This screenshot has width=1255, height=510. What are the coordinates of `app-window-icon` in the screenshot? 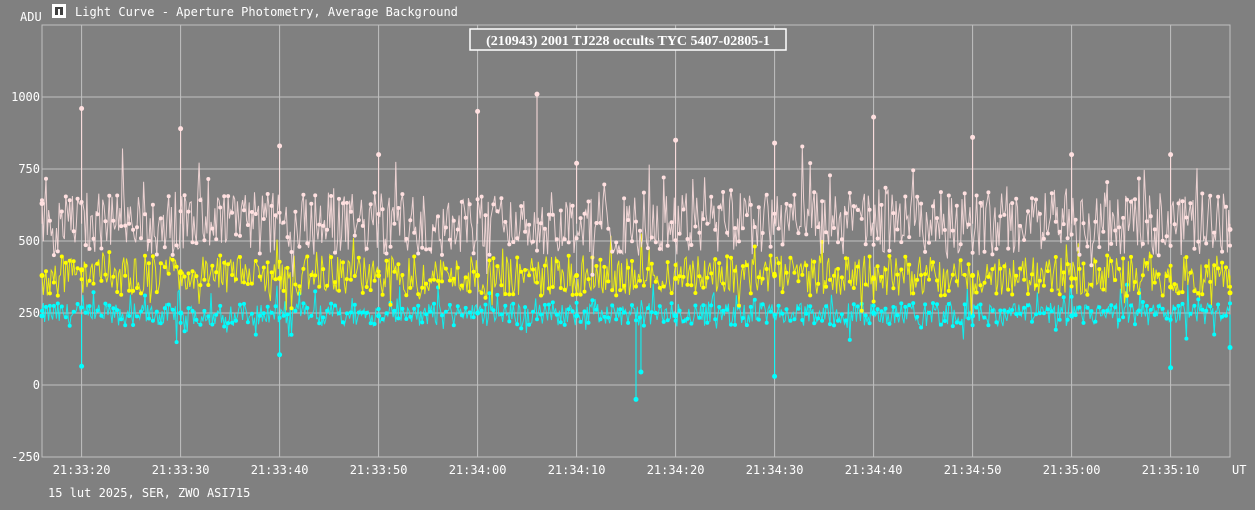 It's located at (59, 11).